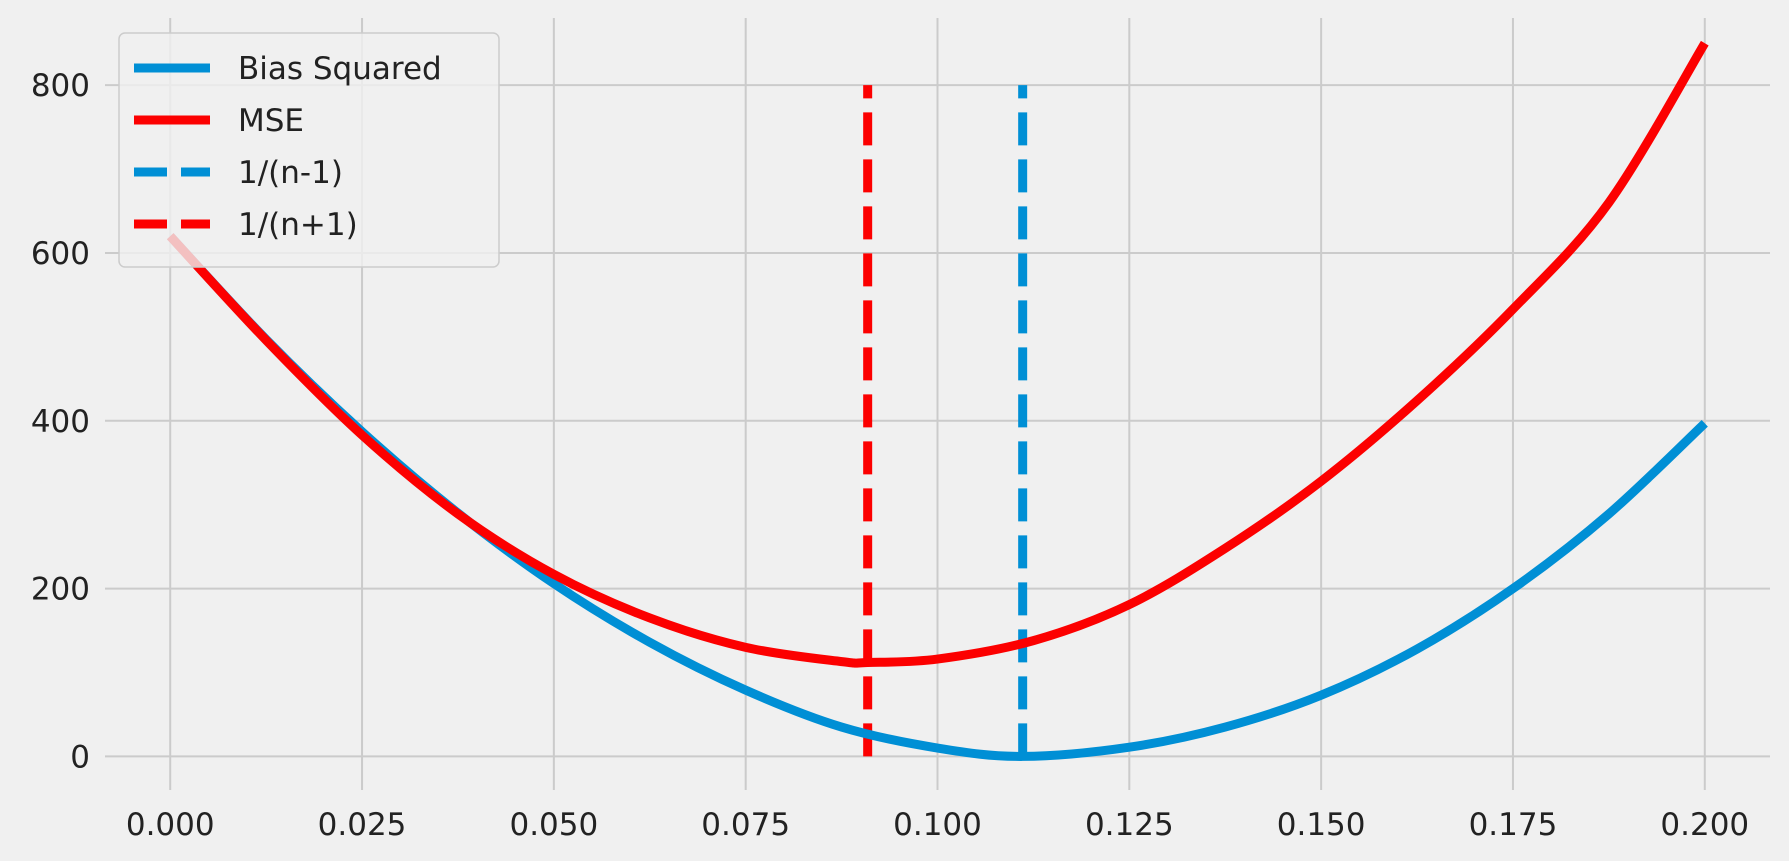 The width and height of the screenshot is (1789, 861). What do you see at coordinates (1704, 825) in the screenshot?
I see `x-tick-label: 0.200` at bounding box center [1704, 825].